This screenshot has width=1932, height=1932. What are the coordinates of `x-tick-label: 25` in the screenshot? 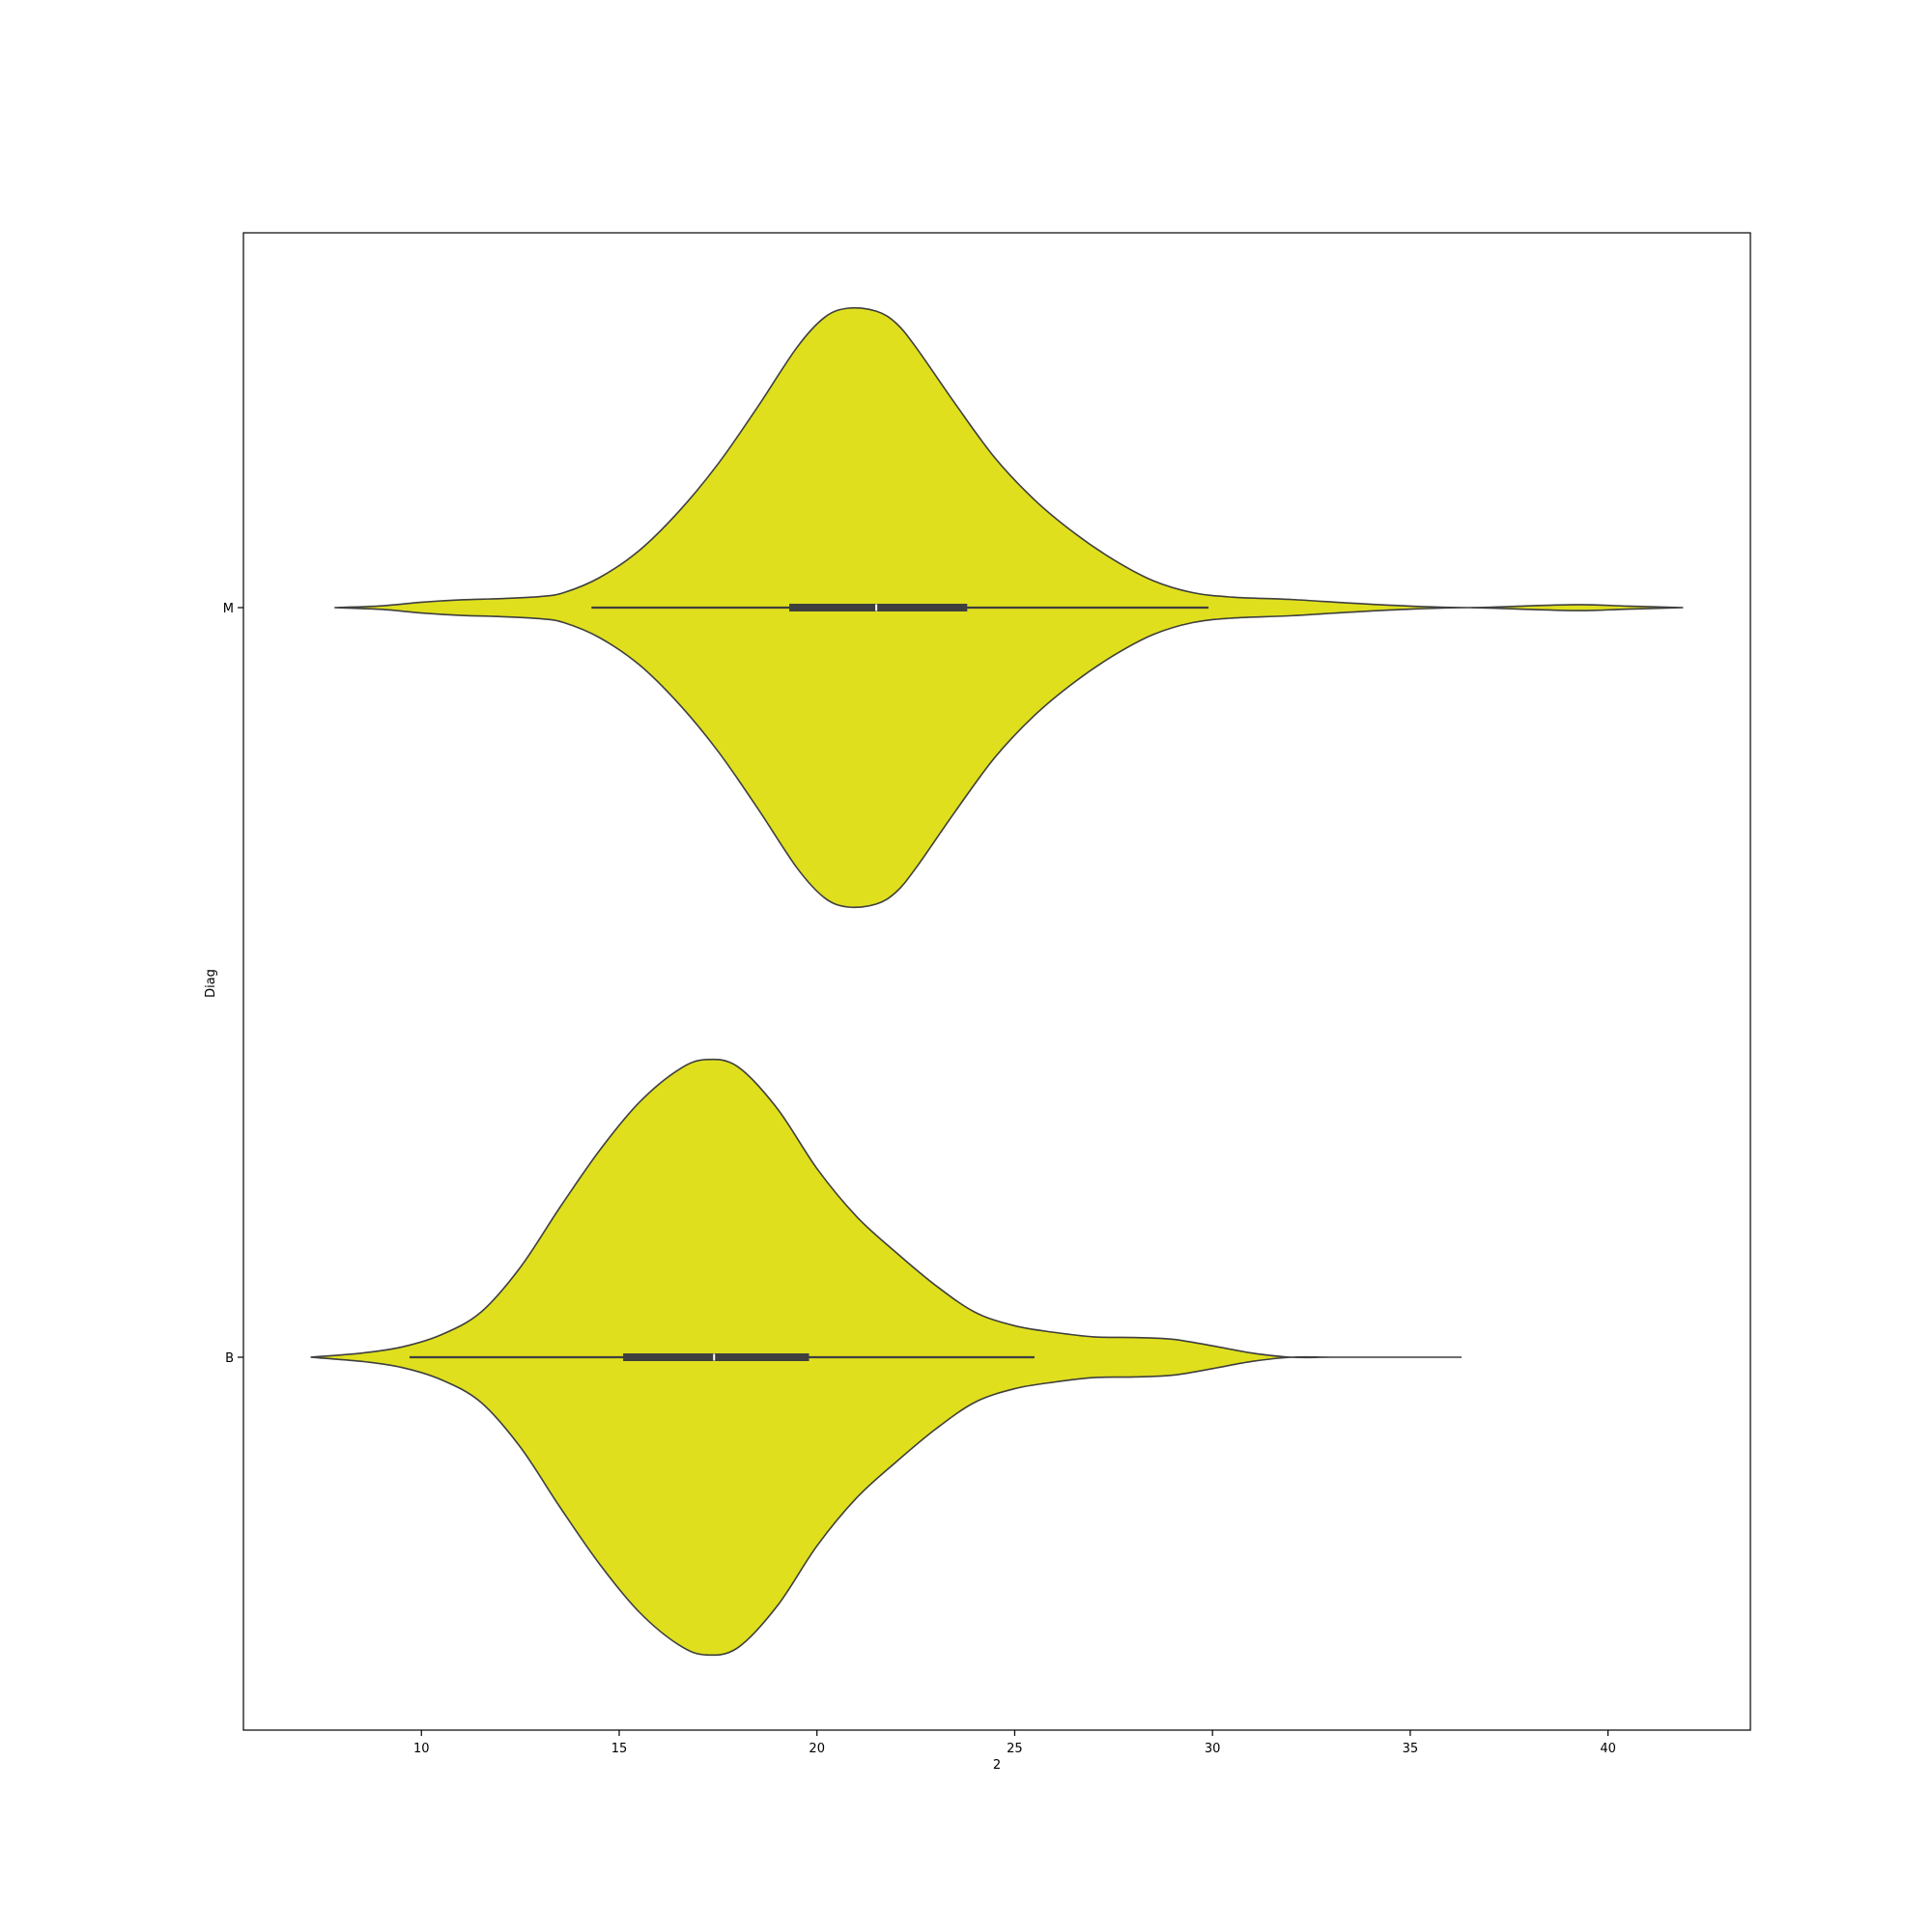 It's located at (1015, 1749).